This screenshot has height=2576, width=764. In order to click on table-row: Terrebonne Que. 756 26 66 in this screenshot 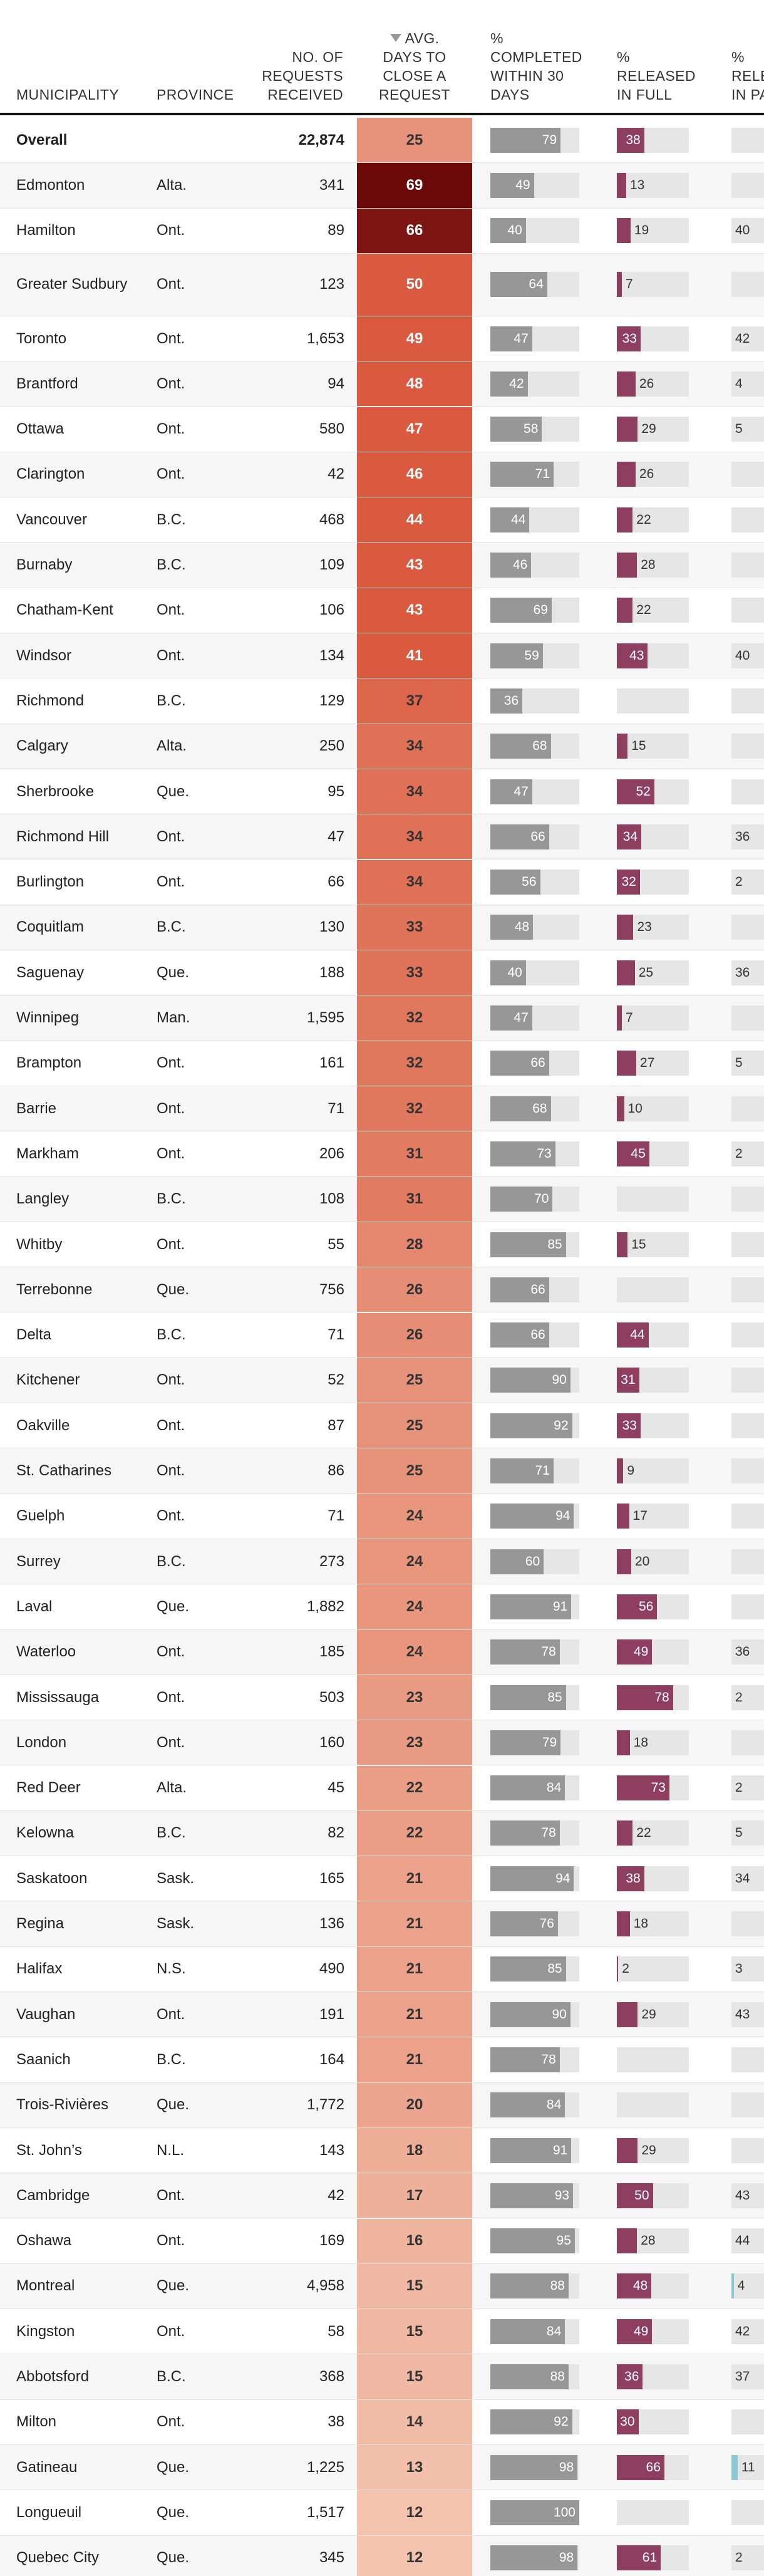, I will do `click(382, 1290)`.